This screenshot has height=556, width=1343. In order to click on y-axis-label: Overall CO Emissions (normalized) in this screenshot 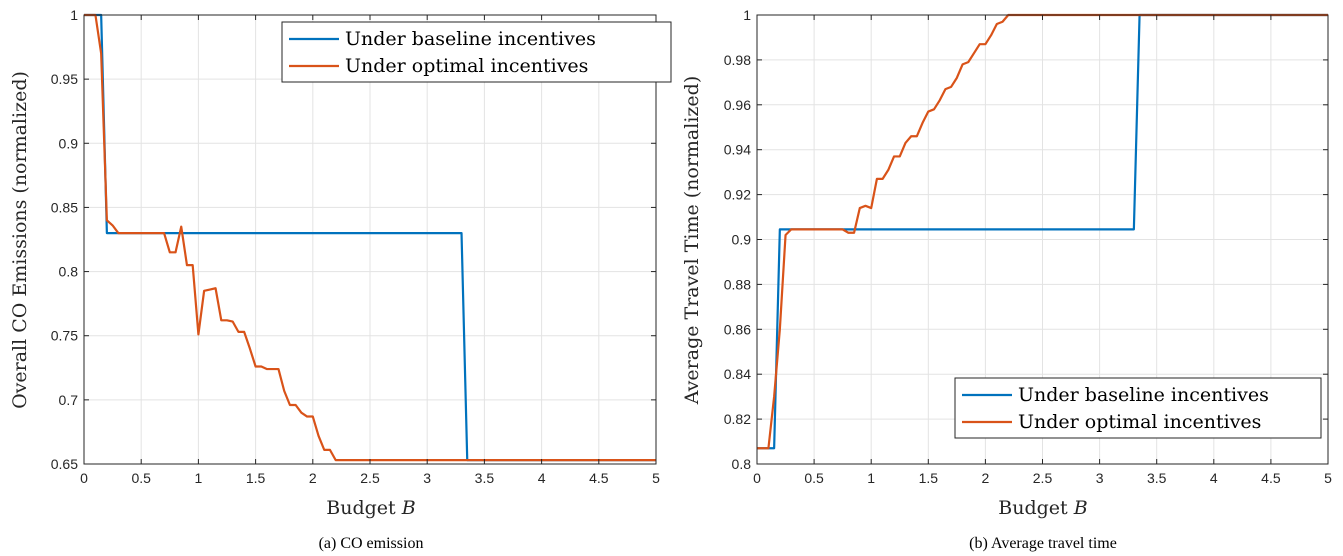, I will do `click(20, 240)`.